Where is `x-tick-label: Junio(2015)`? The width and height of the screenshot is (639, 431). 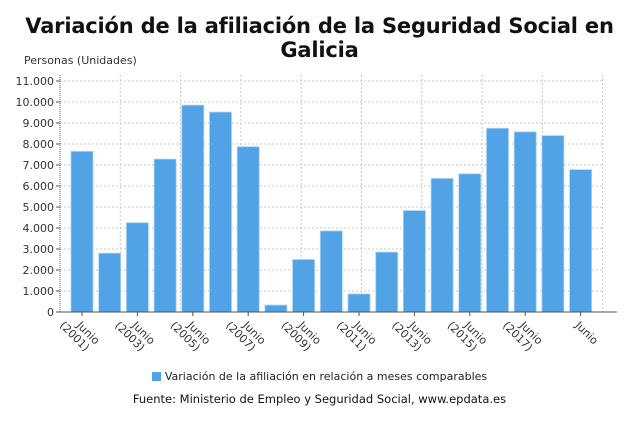 x-tick-label: Junio(2015) is located at coordinates (467, 332).